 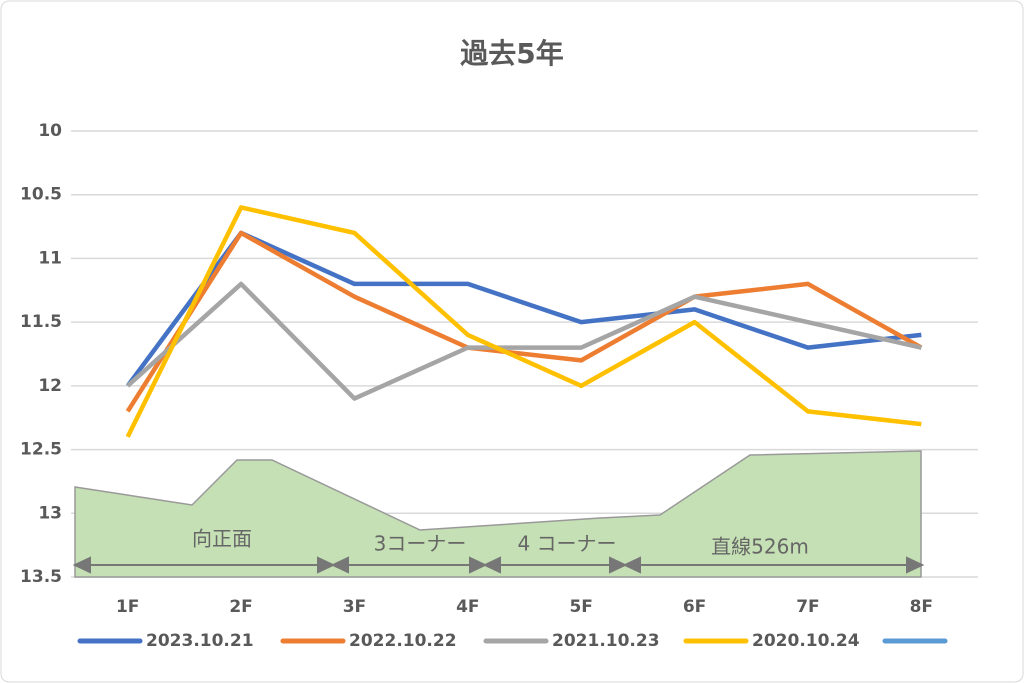 I want to click on legend-label: 2021.10.23, so click(x=606, y=641).